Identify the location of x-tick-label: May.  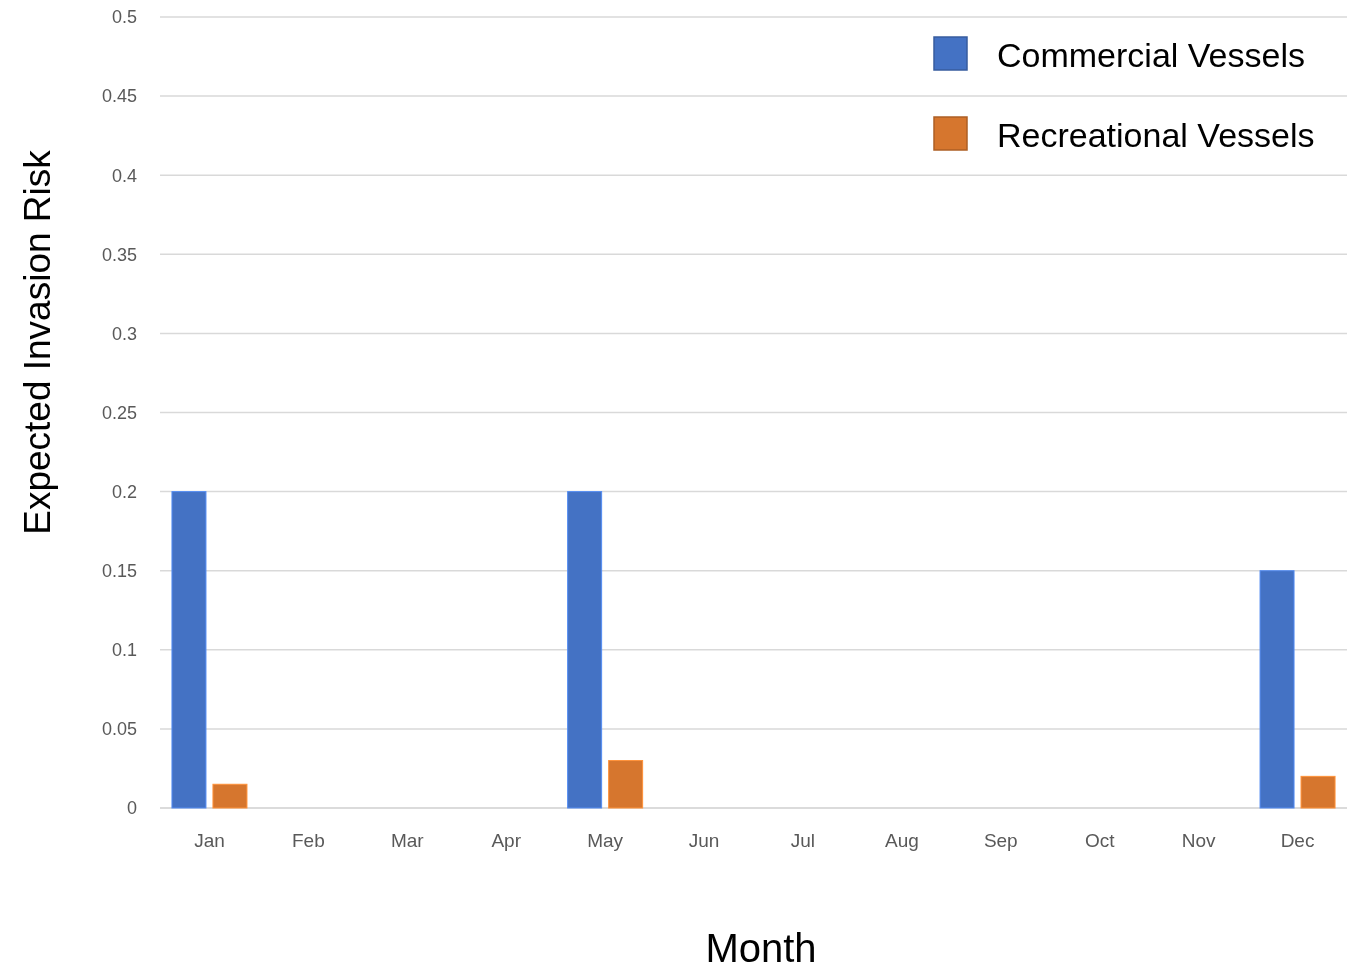
(605, 840).